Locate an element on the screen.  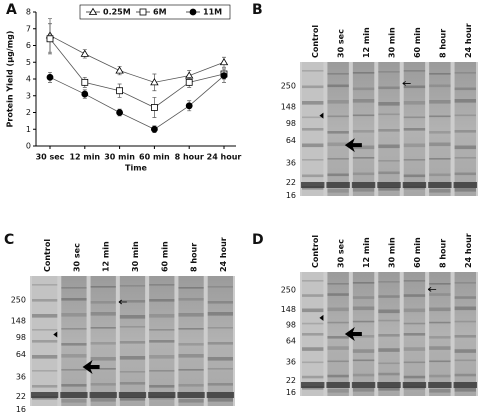
y-tick-label: 0 is located at coordinates (28, 146).